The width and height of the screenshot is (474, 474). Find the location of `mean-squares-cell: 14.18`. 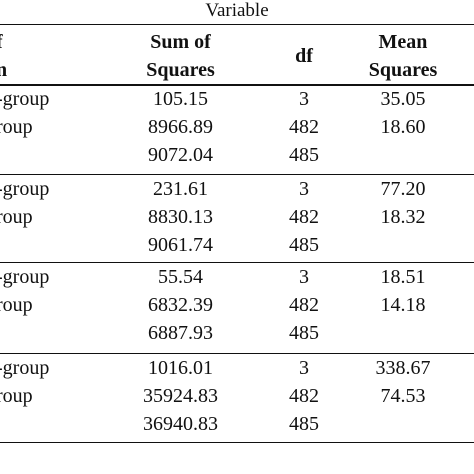

mean-squares-cell: 14.18 is located at coordinates (403, 305).